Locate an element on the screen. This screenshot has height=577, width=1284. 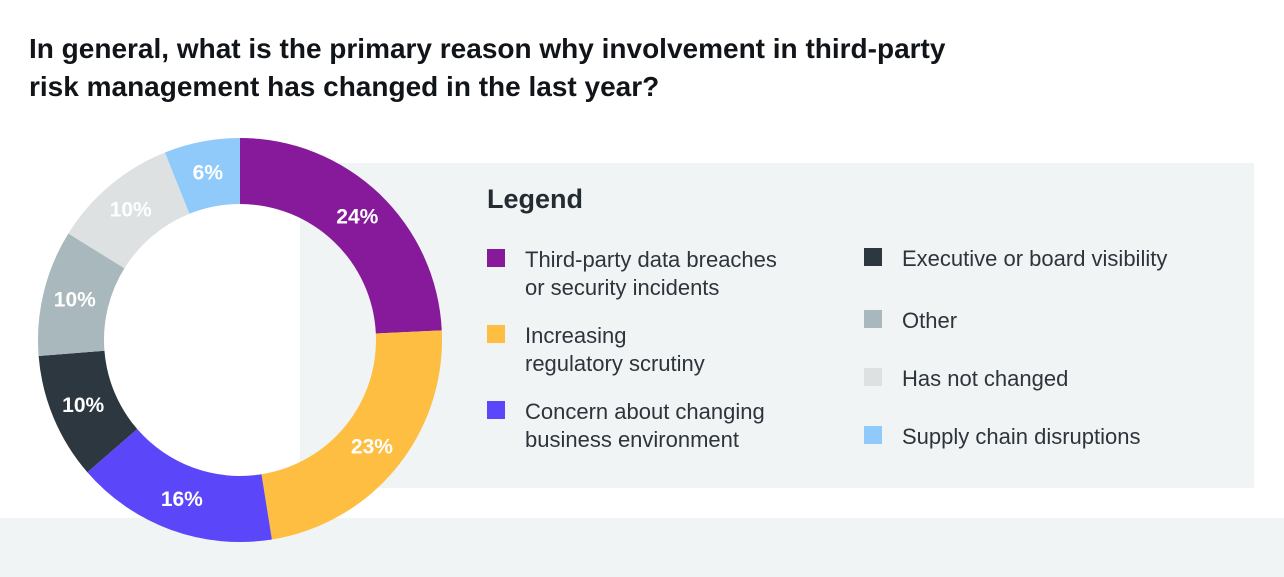
legend-swatch-business-environment is located at coordinates (496, 410).